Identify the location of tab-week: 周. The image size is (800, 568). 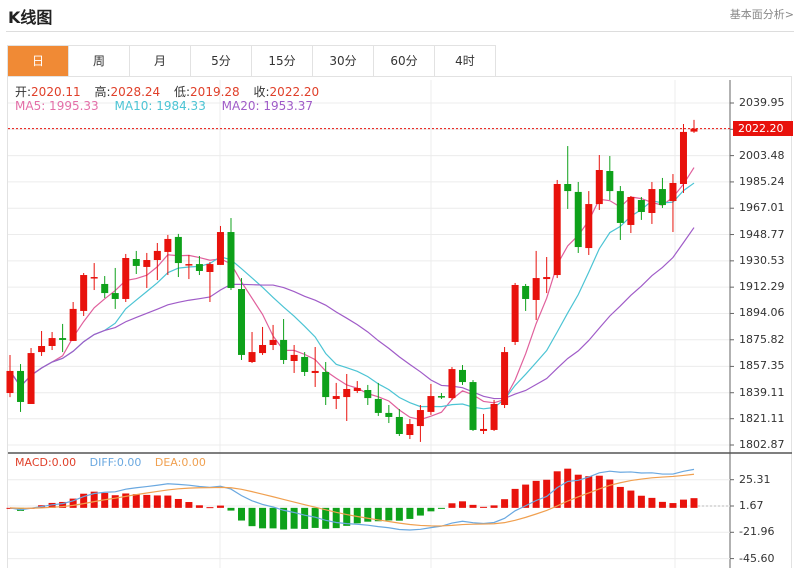
(99, 61).